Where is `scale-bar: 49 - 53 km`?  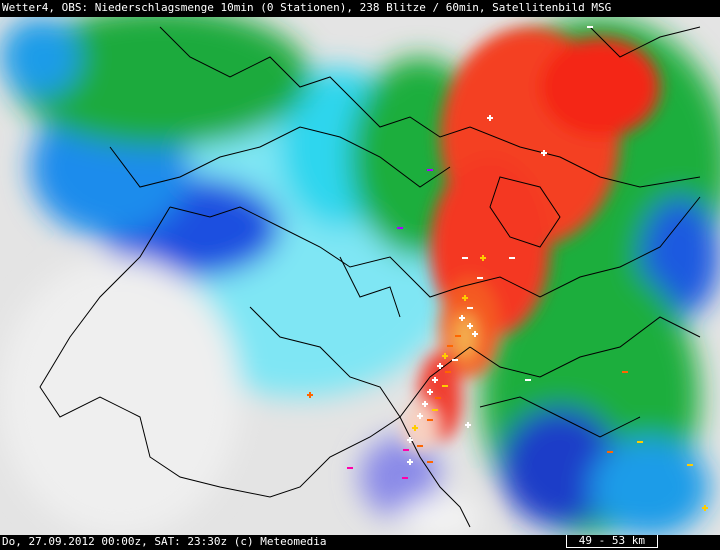 scale-bar: 49 - 53 km is located at coordinates (611, 541).